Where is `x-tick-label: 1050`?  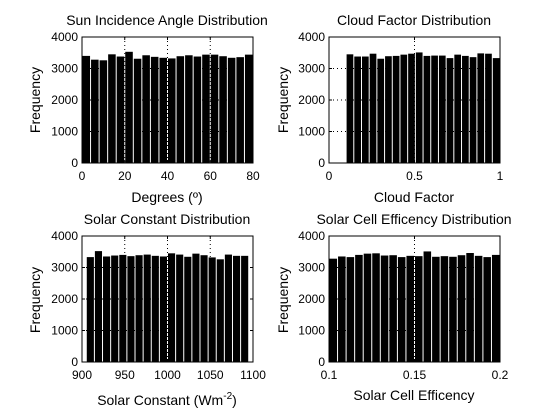
x-tick-label: 1050 is located at coordinates (210, 375).